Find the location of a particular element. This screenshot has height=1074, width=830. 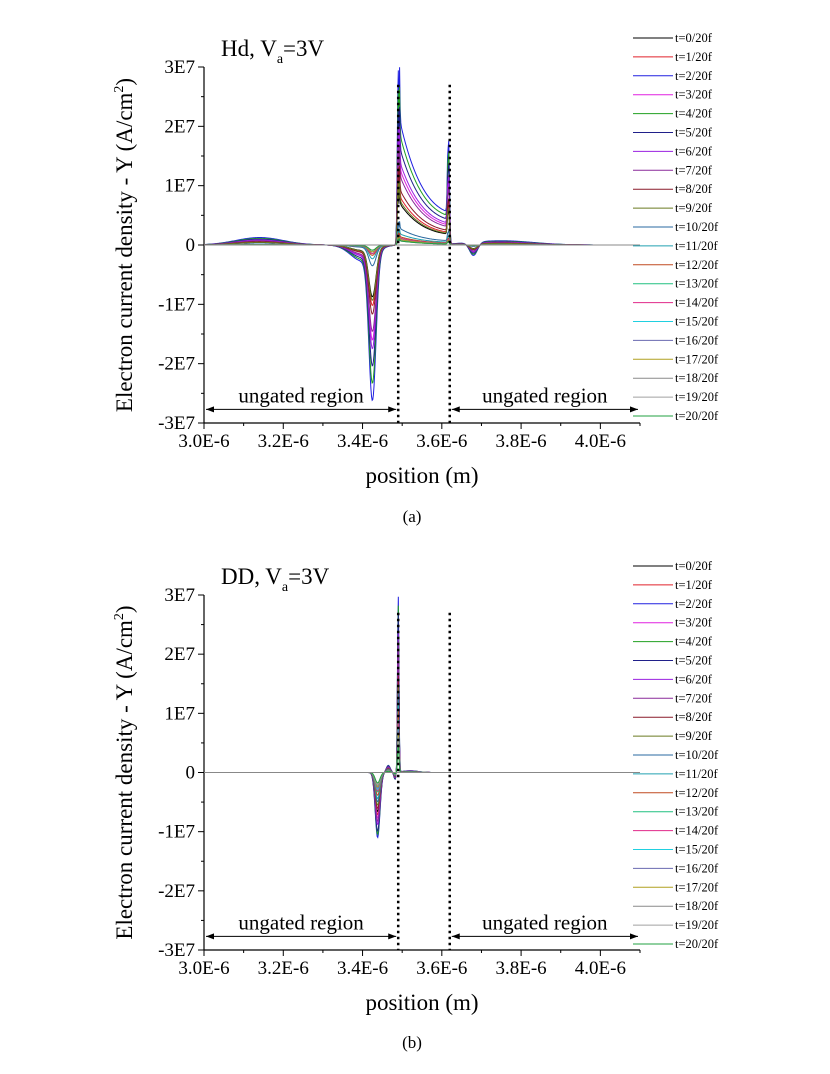

legend-entry: t=10/20f is located at coordinates (697, 755).